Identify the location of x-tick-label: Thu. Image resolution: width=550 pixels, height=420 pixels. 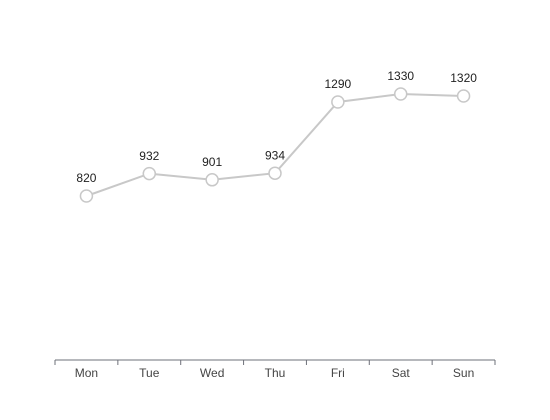
(275, 373).